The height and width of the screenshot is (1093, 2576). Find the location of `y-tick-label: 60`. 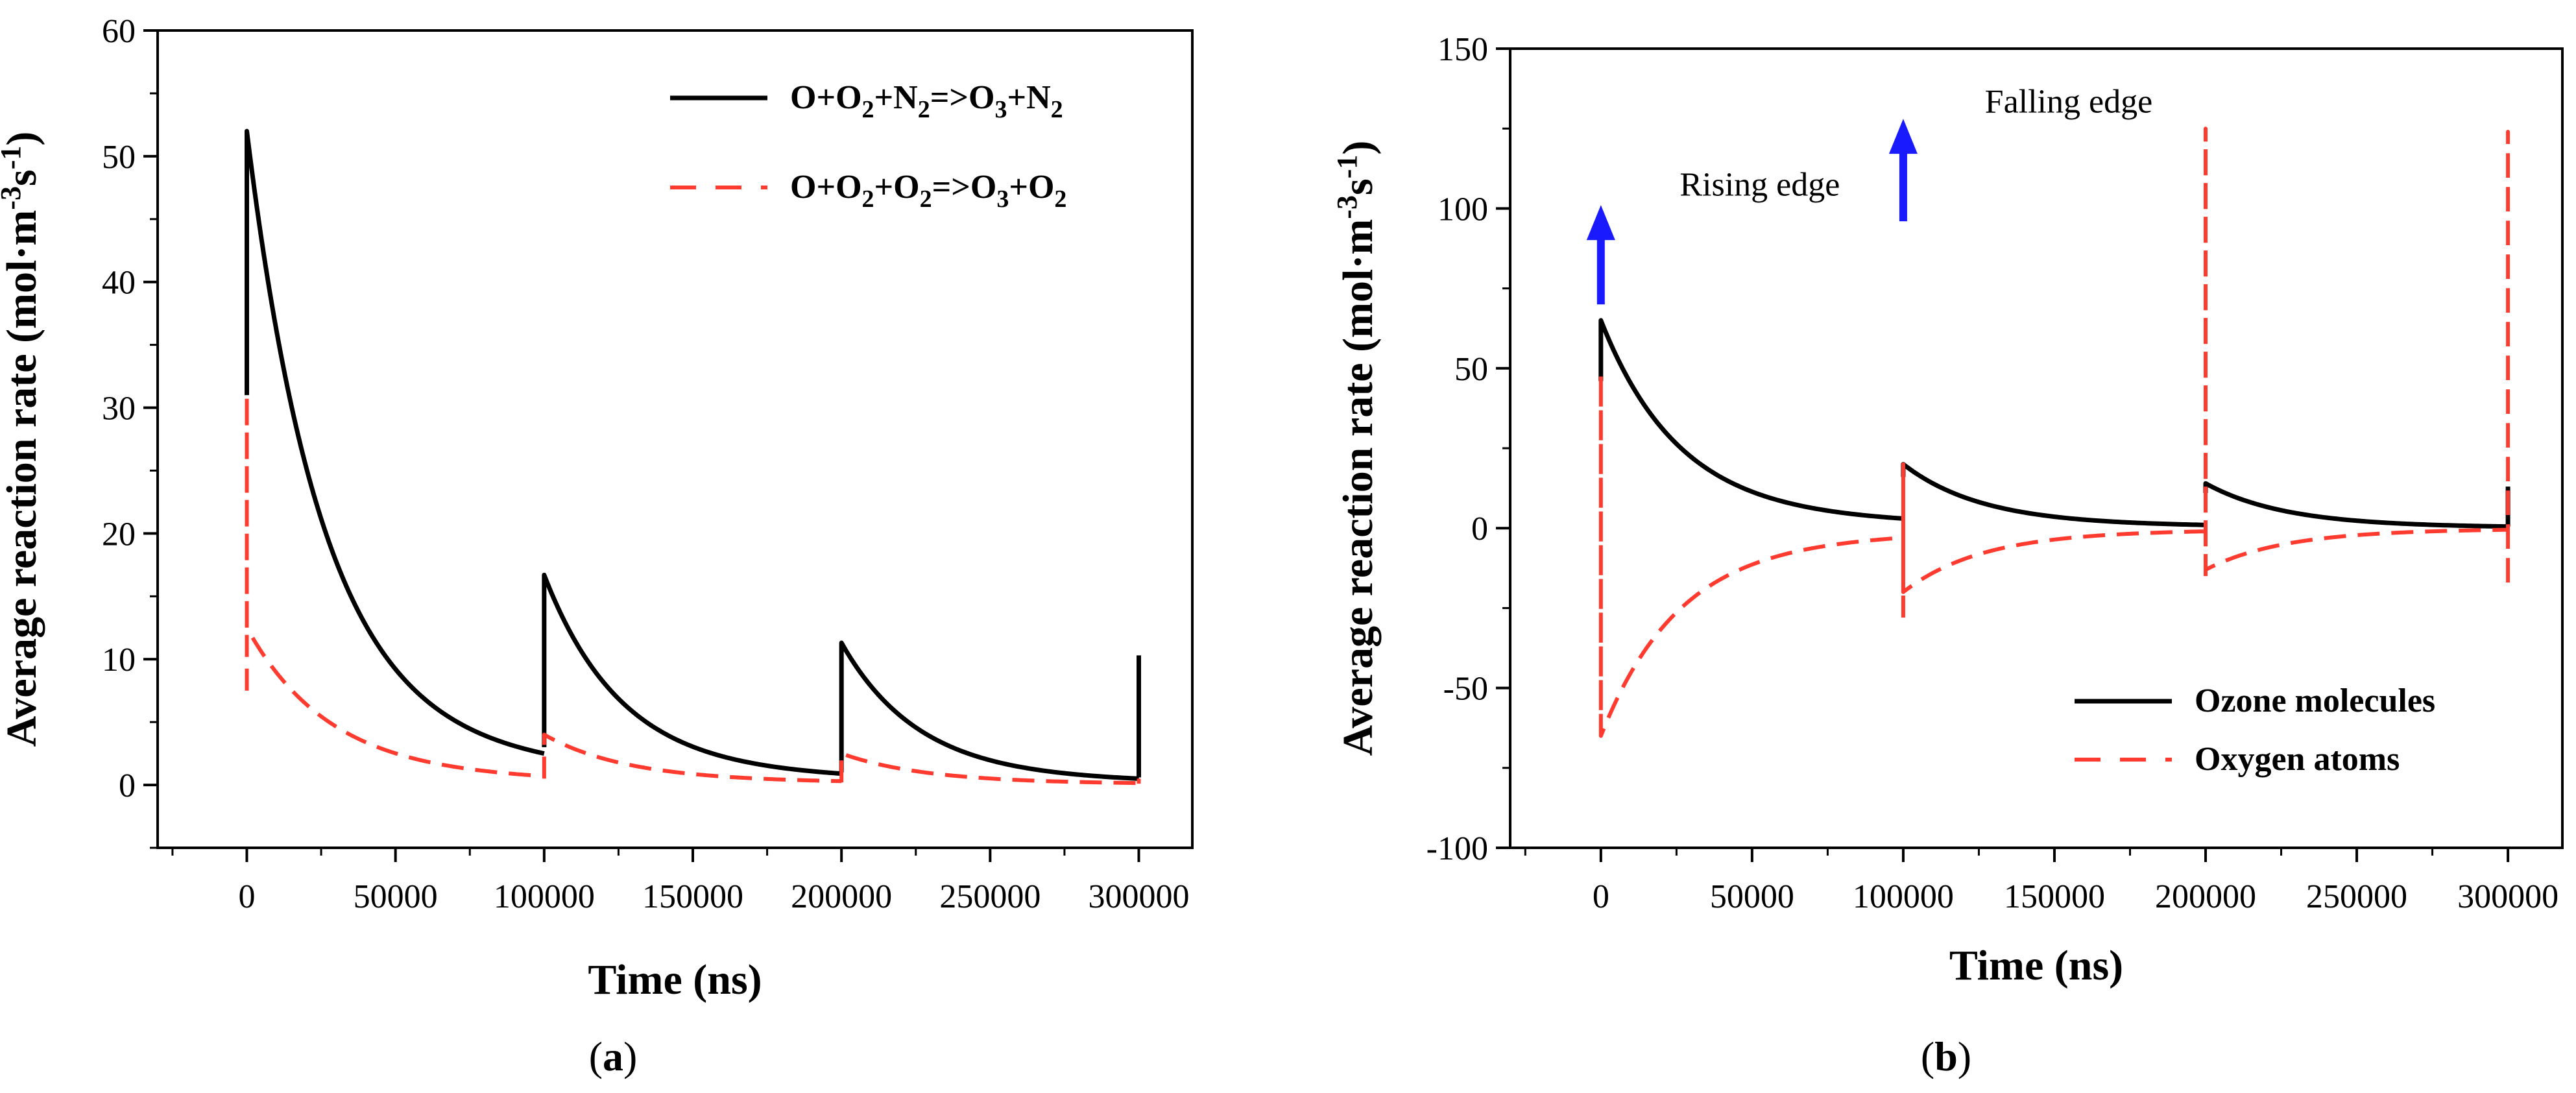

y-tick-label: 60 is located at coordinates (119, 32).